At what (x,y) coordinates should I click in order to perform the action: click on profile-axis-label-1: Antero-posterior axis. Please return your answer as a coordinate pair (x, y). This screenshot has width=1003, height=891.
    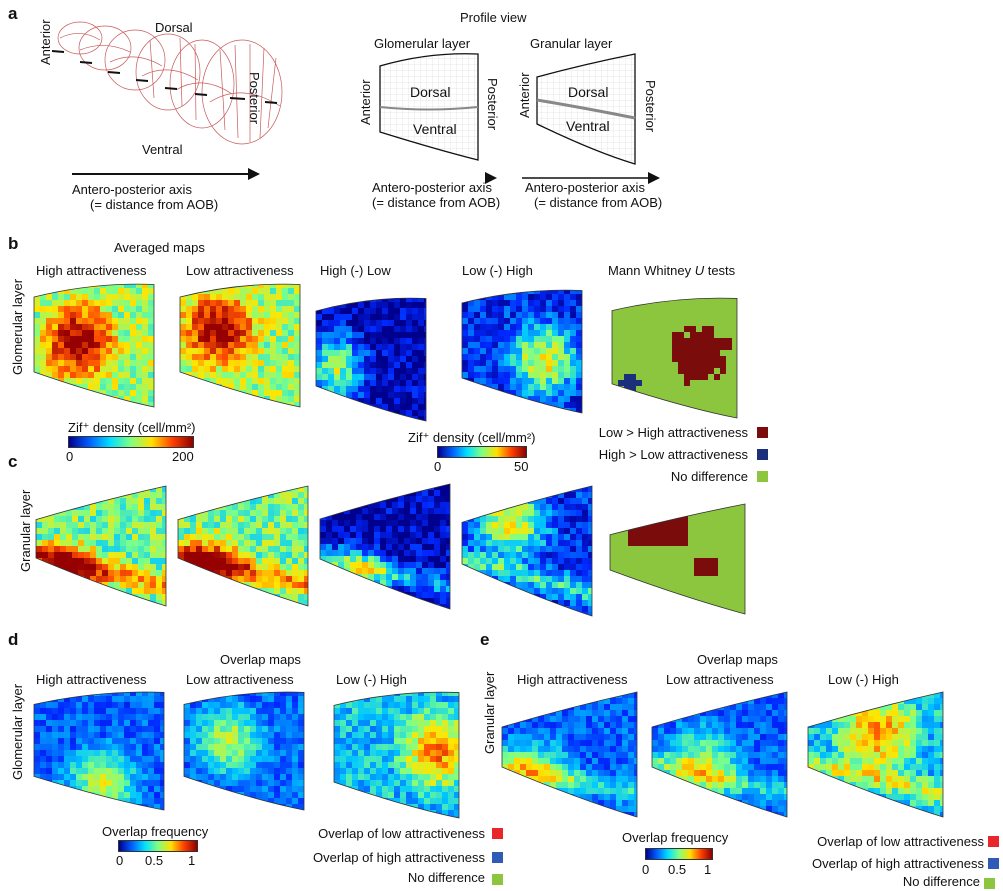
    Looking at the image, I should click on (432, 187).